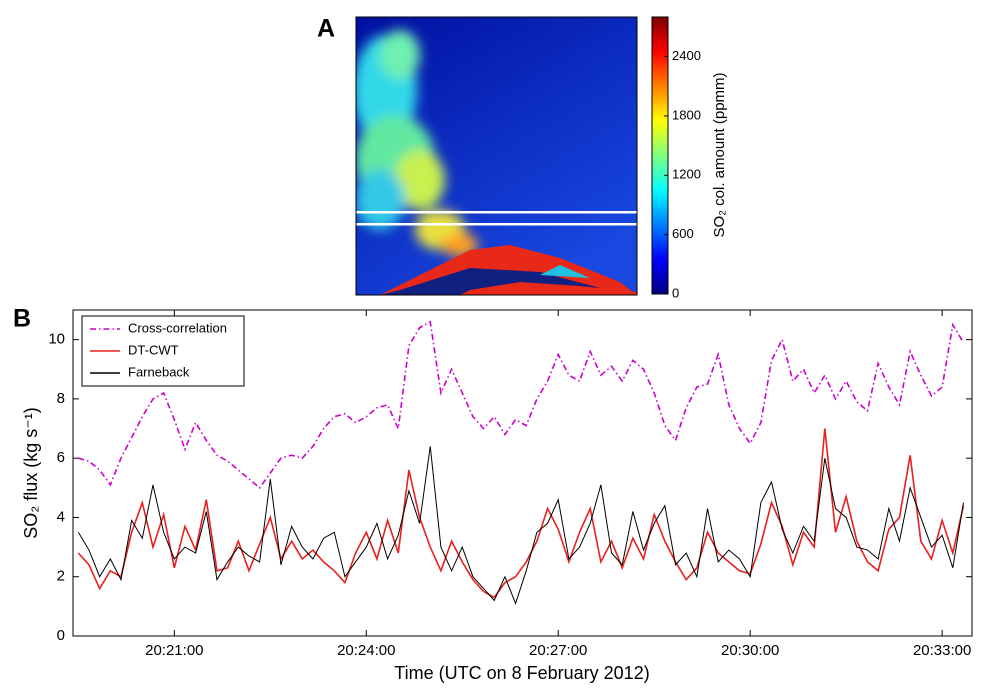 The height and width of the screenshot is (688, 984). Describe the element at coordinates (686, 55) in the screenshot. I see `colorbar-tick-label: 2400` at that location.